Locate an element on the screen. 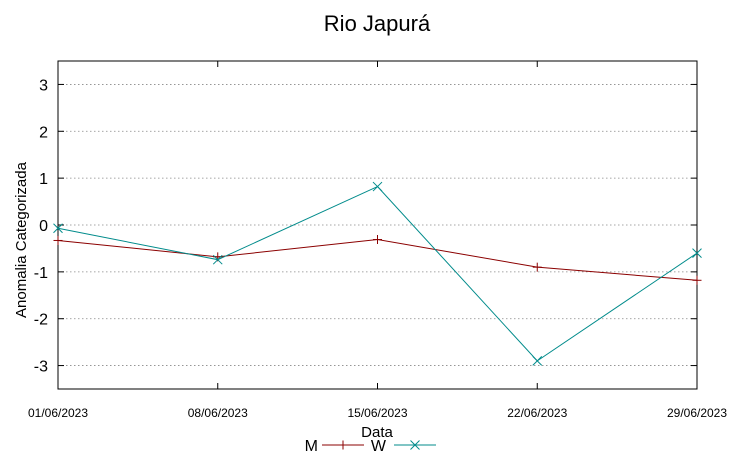  legend-label-w: W is located at coordinates (379, 446).